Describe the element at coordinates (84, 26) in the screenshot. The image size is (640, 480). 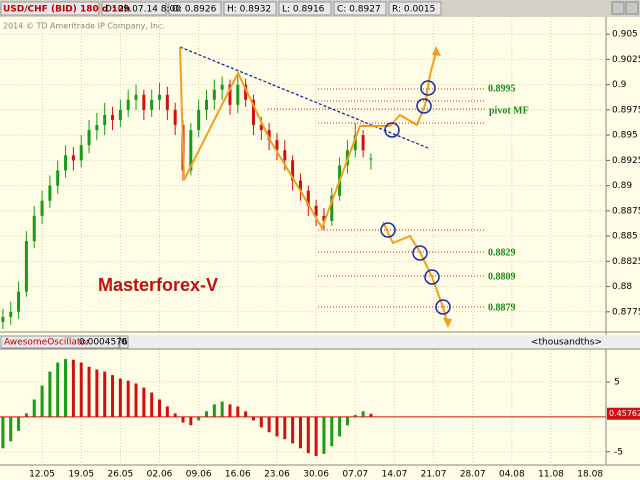
I see `copyright: 2014 © TD Ameritrade IP Company, Inc.` at that location.